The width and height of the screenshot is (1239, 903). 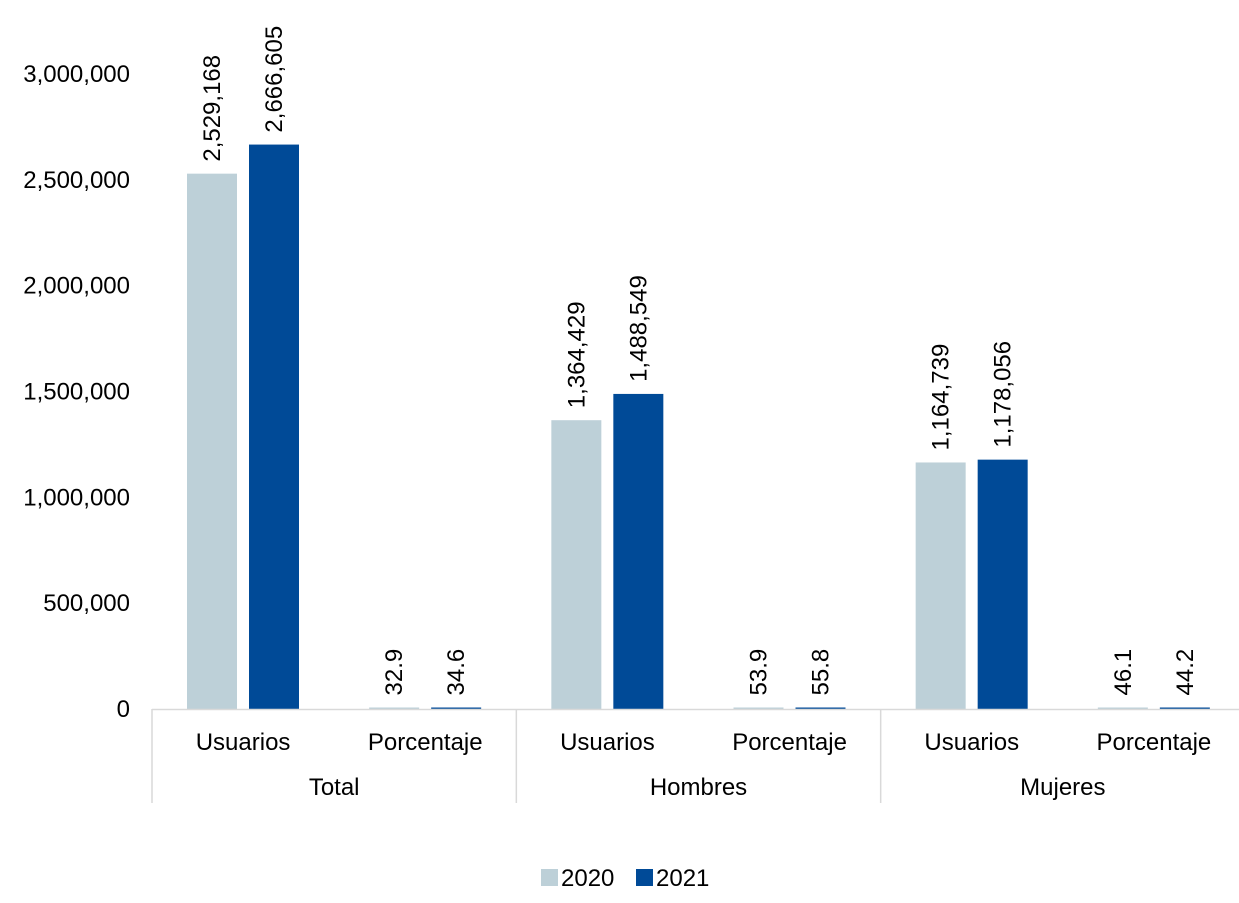 What do you see at coordinates (638, 328) in the screenshot?
I see `data-label: 1,488,549` at bounding box center [638, 328].